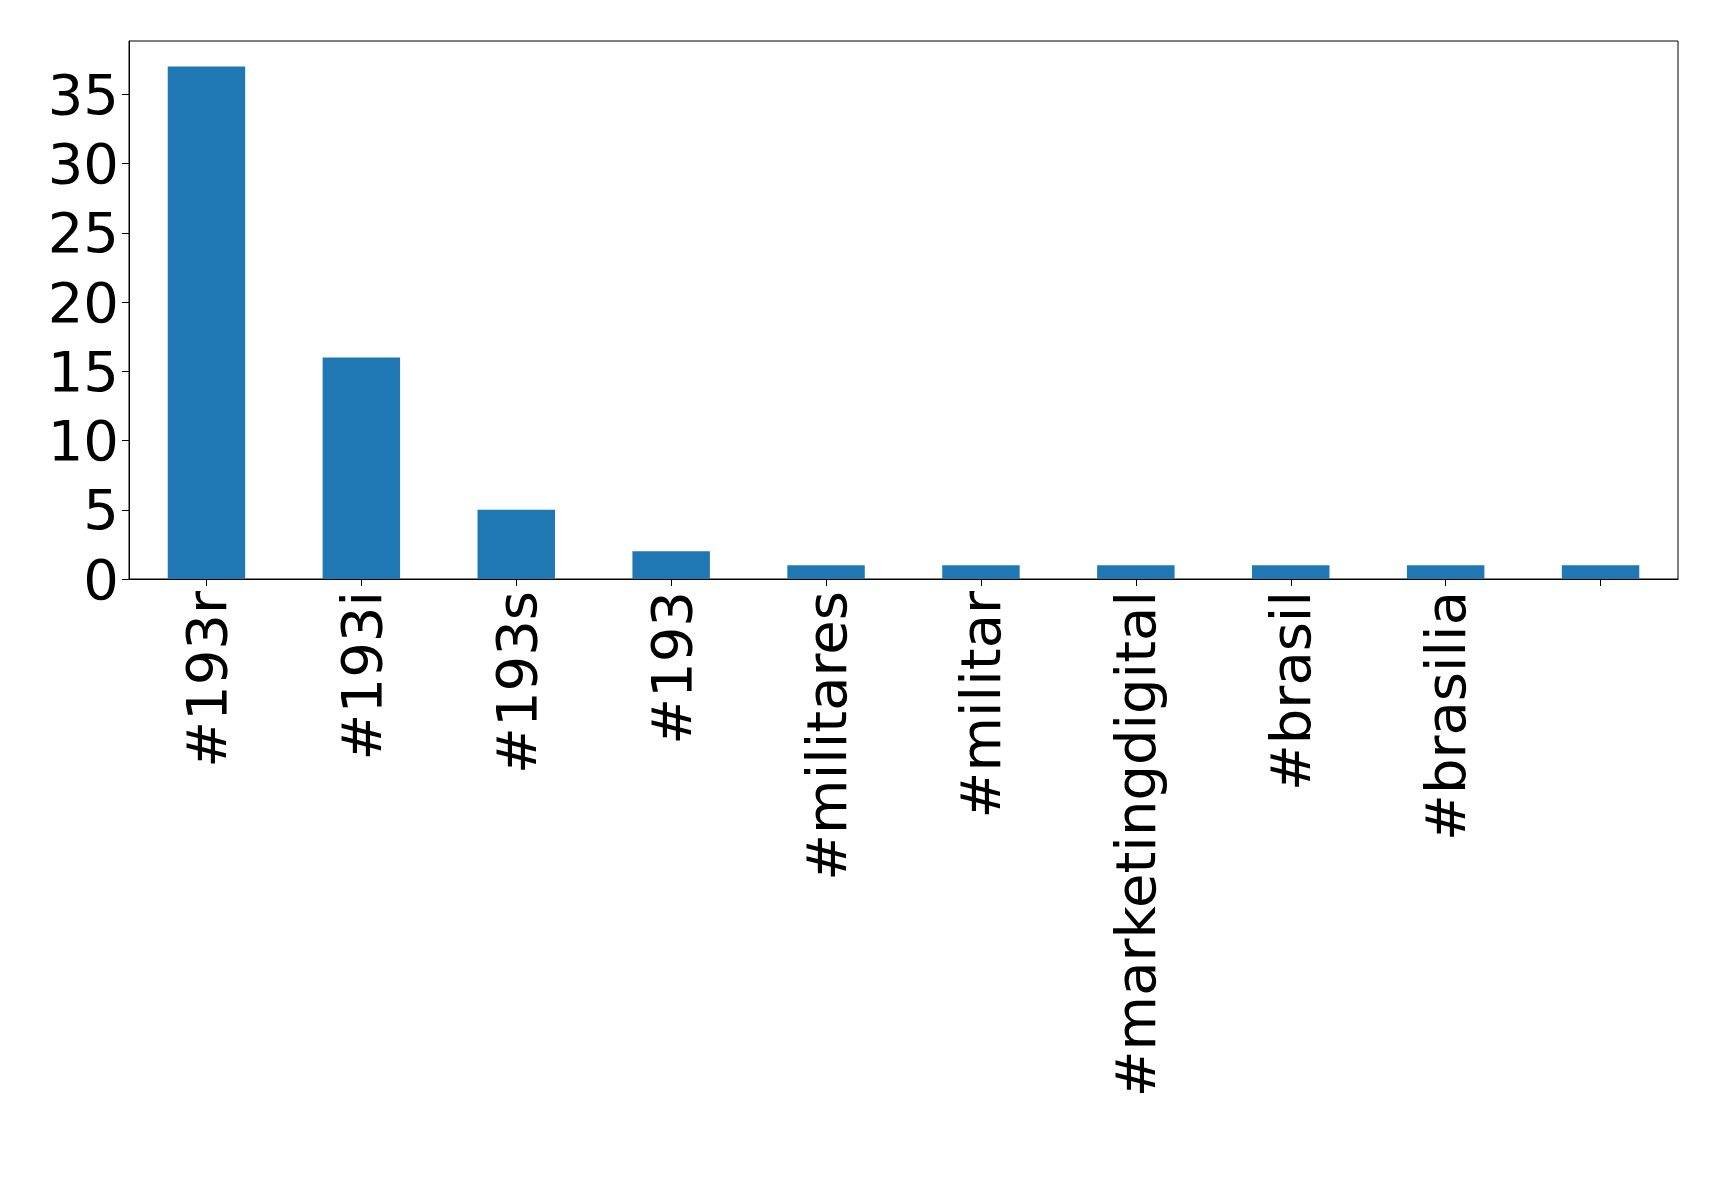  What do you see at coordinates (83, 371) in the screenshot?
I see `y-tick-label: 15` at bounding box center [83, 371].